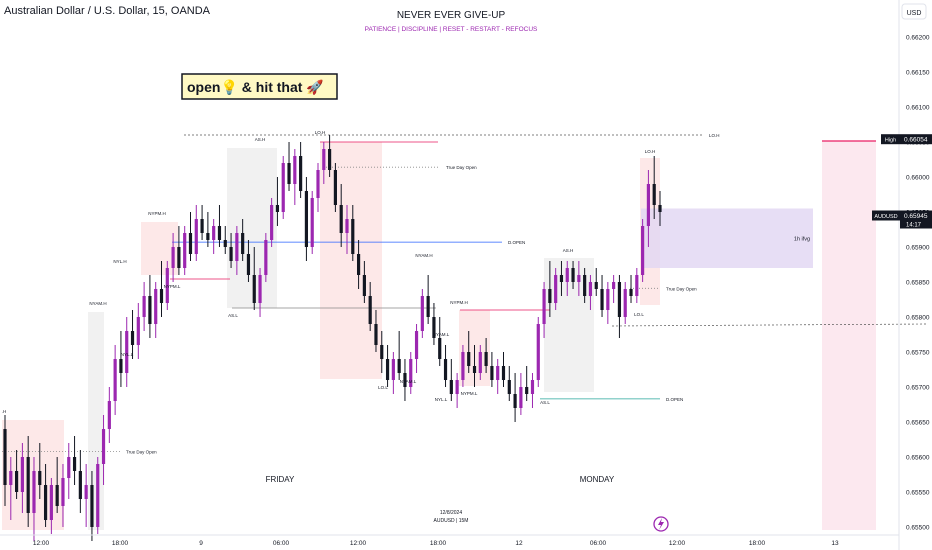 Image resolution: width=932 pixels, height=550 pixels. Describe the element at coordinates (918, 318) in the screenshot. I see `price-tick-label: 0.65800` at that location.